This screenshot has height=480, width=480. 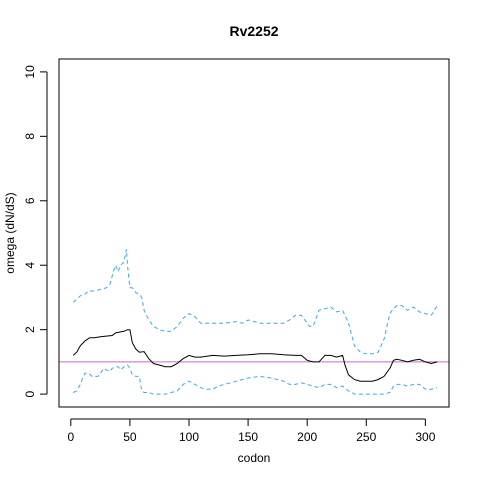 What do you see at coordinates (10, 232) in the screenshot?
I see `y-axis-label: omega (dN/dS)` at bounding box center [10, 232].